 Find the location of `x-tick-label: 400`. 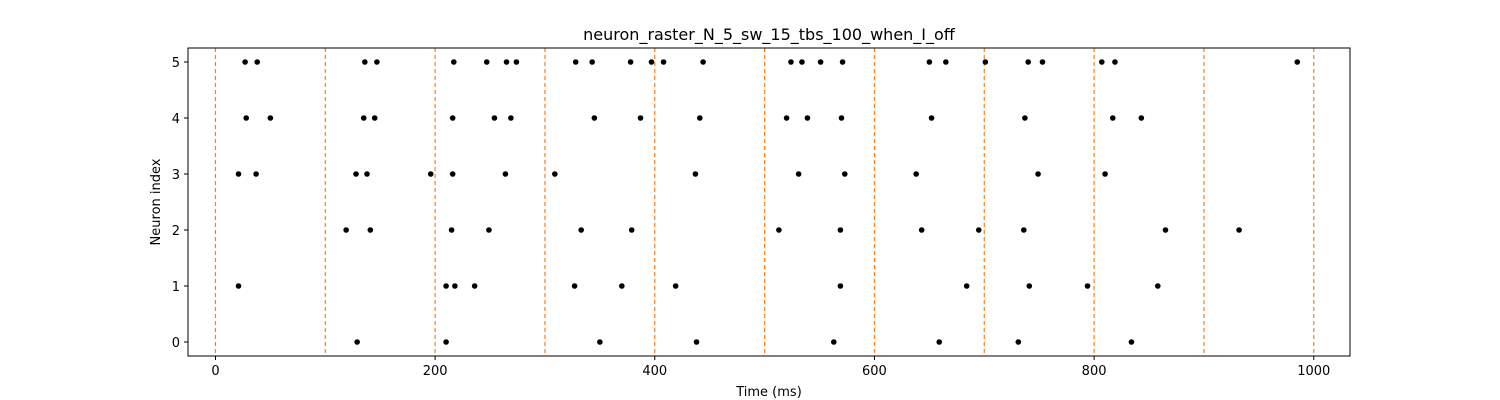

x-tick-label: 400 is located at coordinates (654, 371).